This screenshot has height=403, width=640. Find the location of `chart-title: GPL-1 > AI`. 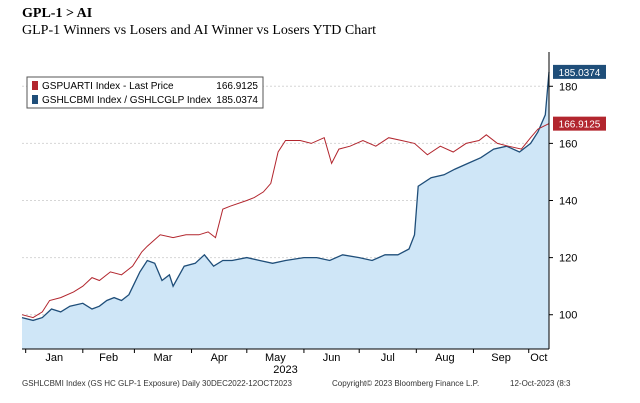

chart-title: GPL-1 > AI is located at coordinates (57, 13).